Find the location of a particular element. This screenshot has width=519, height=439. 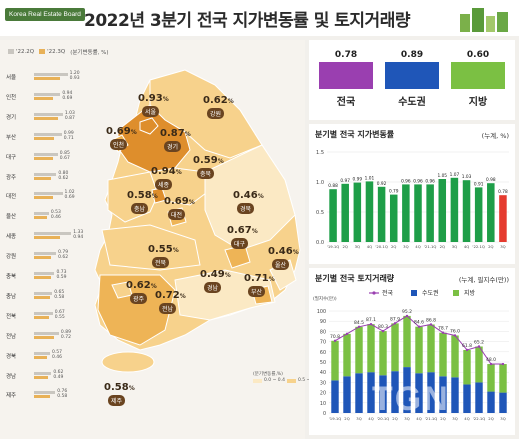

scale-swatch is located at coordinates (257, 380).